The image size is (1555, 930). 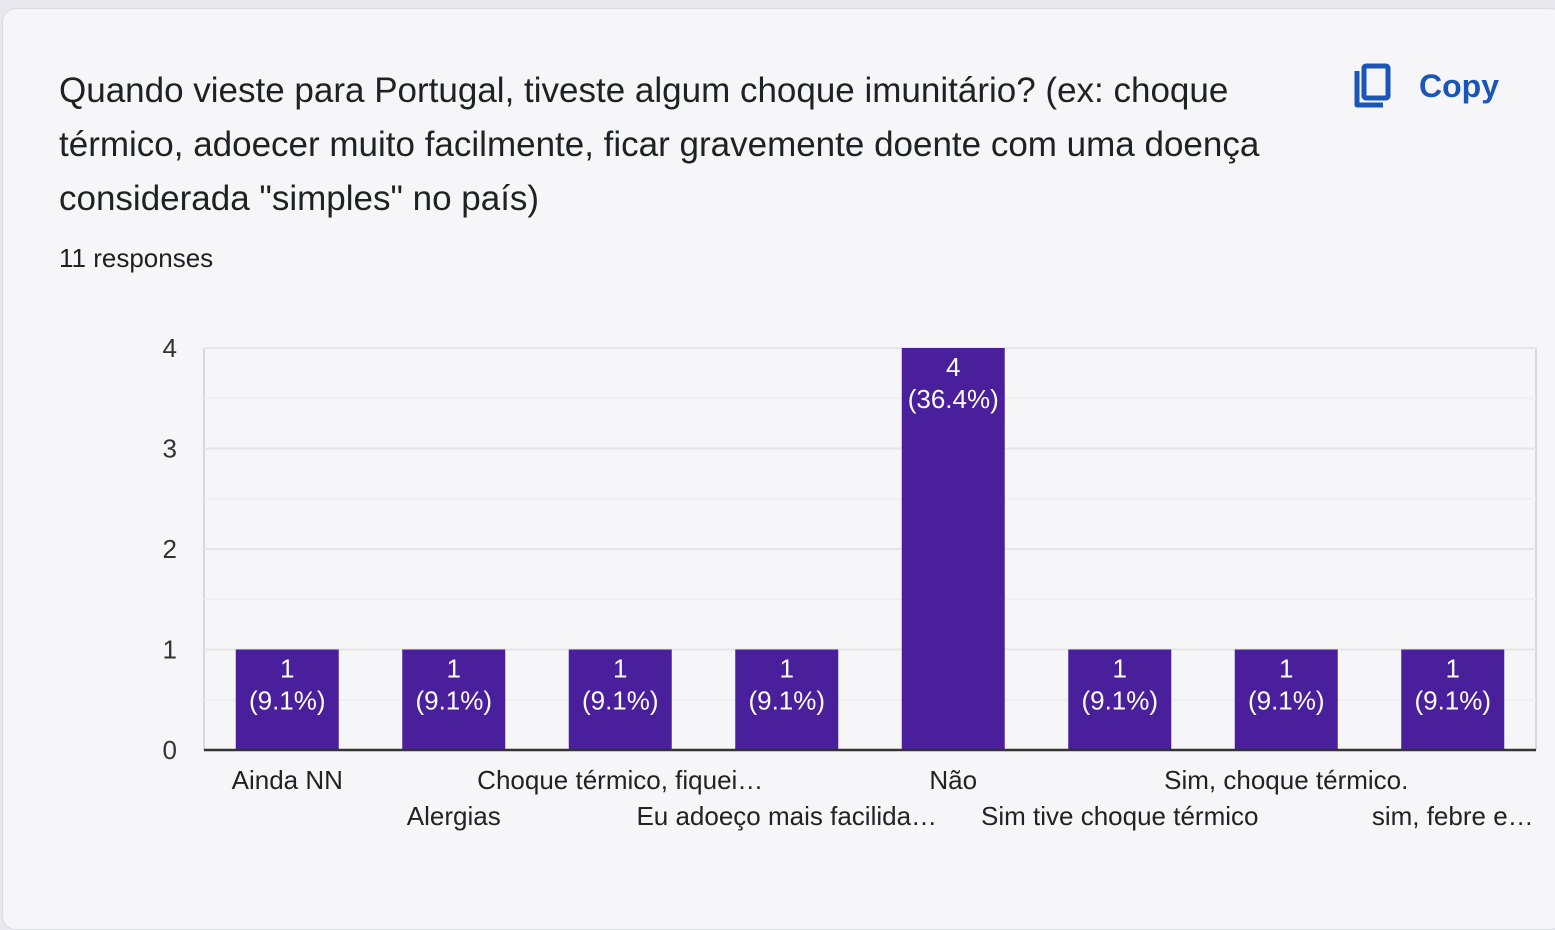 I want to click on y-tick-label: 3, so click(x=170, y=449).